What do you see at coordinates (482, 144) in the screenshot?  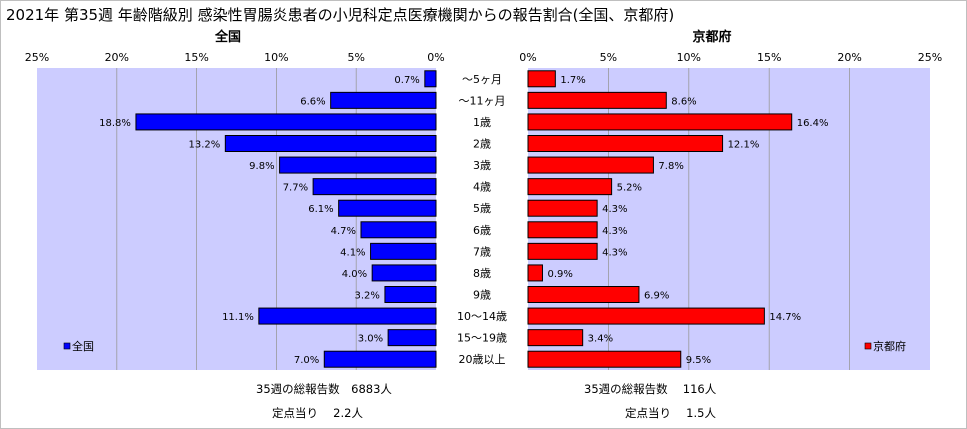 I see `age-category-label: 2歳` at bounding box center [482, 144].